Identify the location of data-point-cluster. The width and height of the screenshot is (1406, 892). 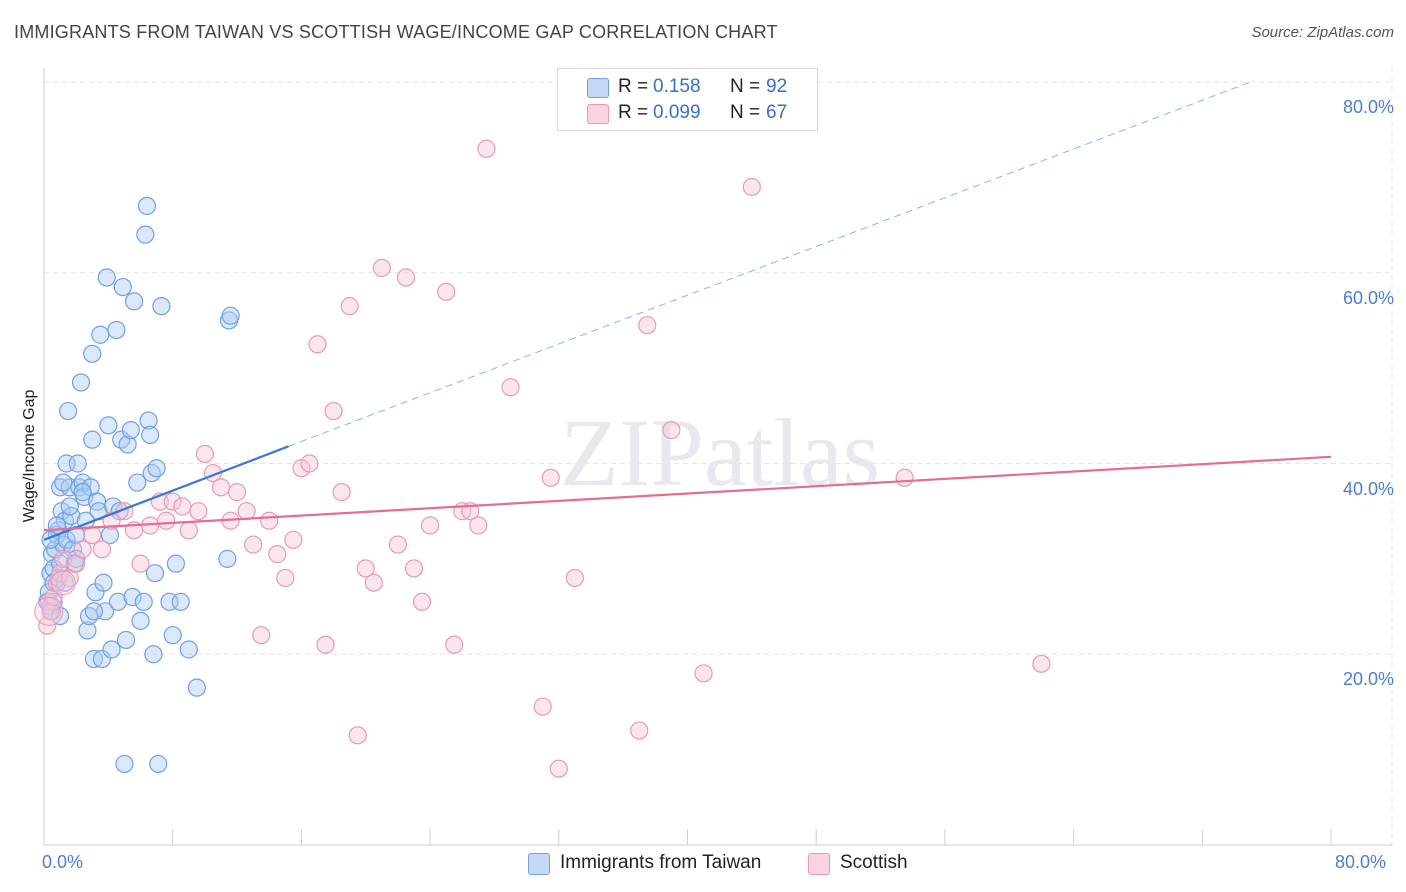
(63, 583).